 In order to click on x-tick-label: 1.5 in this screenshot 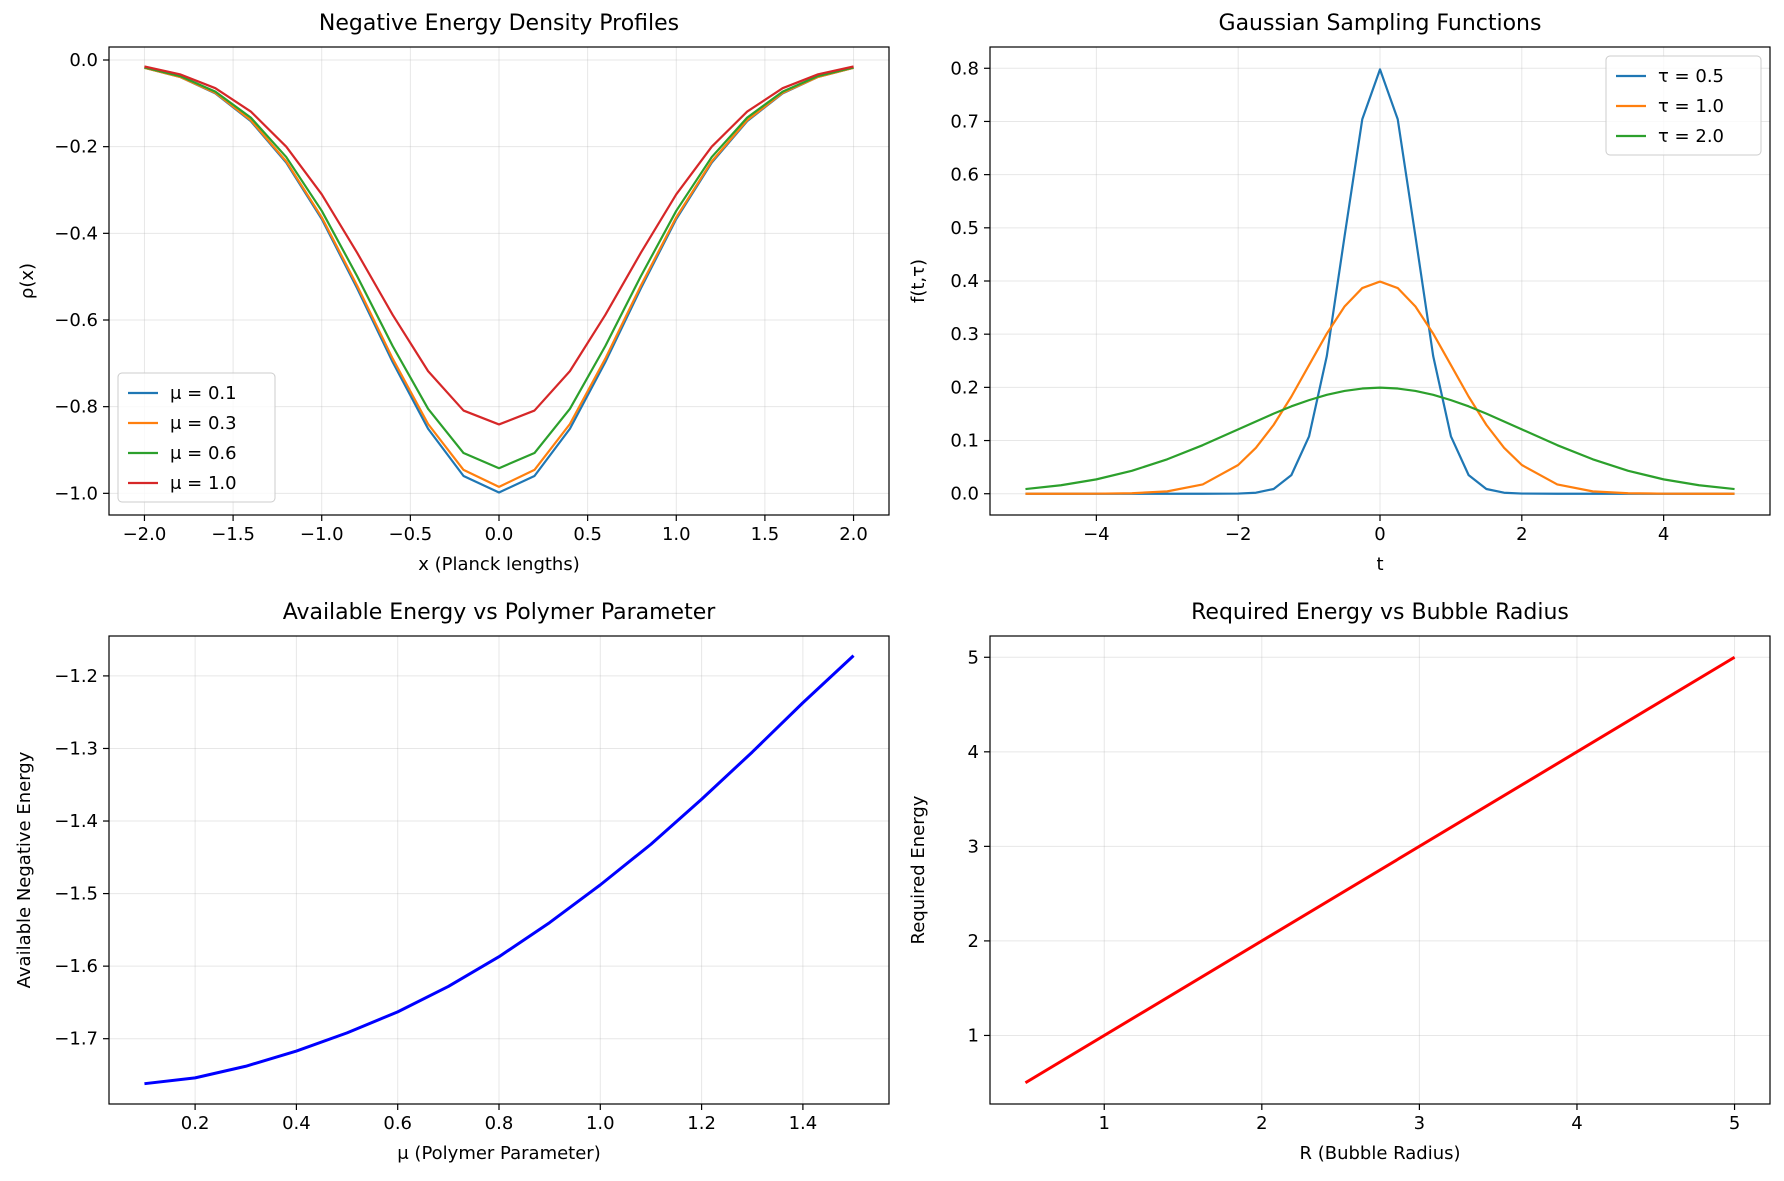, I will do `click(765, 534)`.